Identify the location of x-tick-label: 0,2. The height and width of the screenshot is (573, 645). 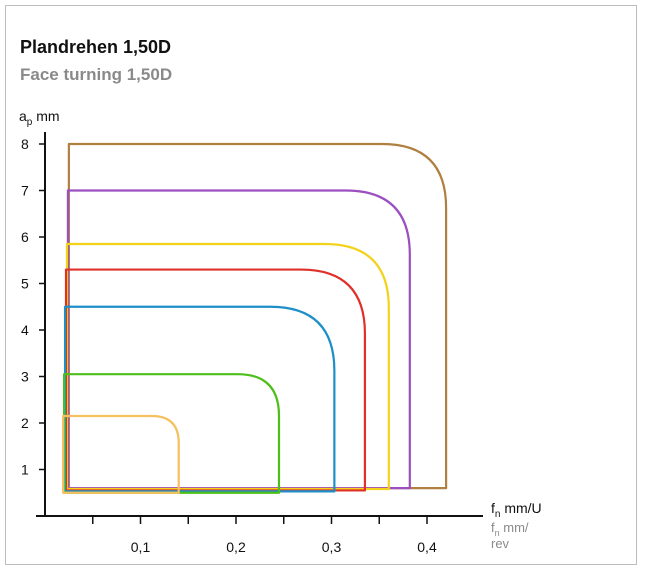
(236, 547).